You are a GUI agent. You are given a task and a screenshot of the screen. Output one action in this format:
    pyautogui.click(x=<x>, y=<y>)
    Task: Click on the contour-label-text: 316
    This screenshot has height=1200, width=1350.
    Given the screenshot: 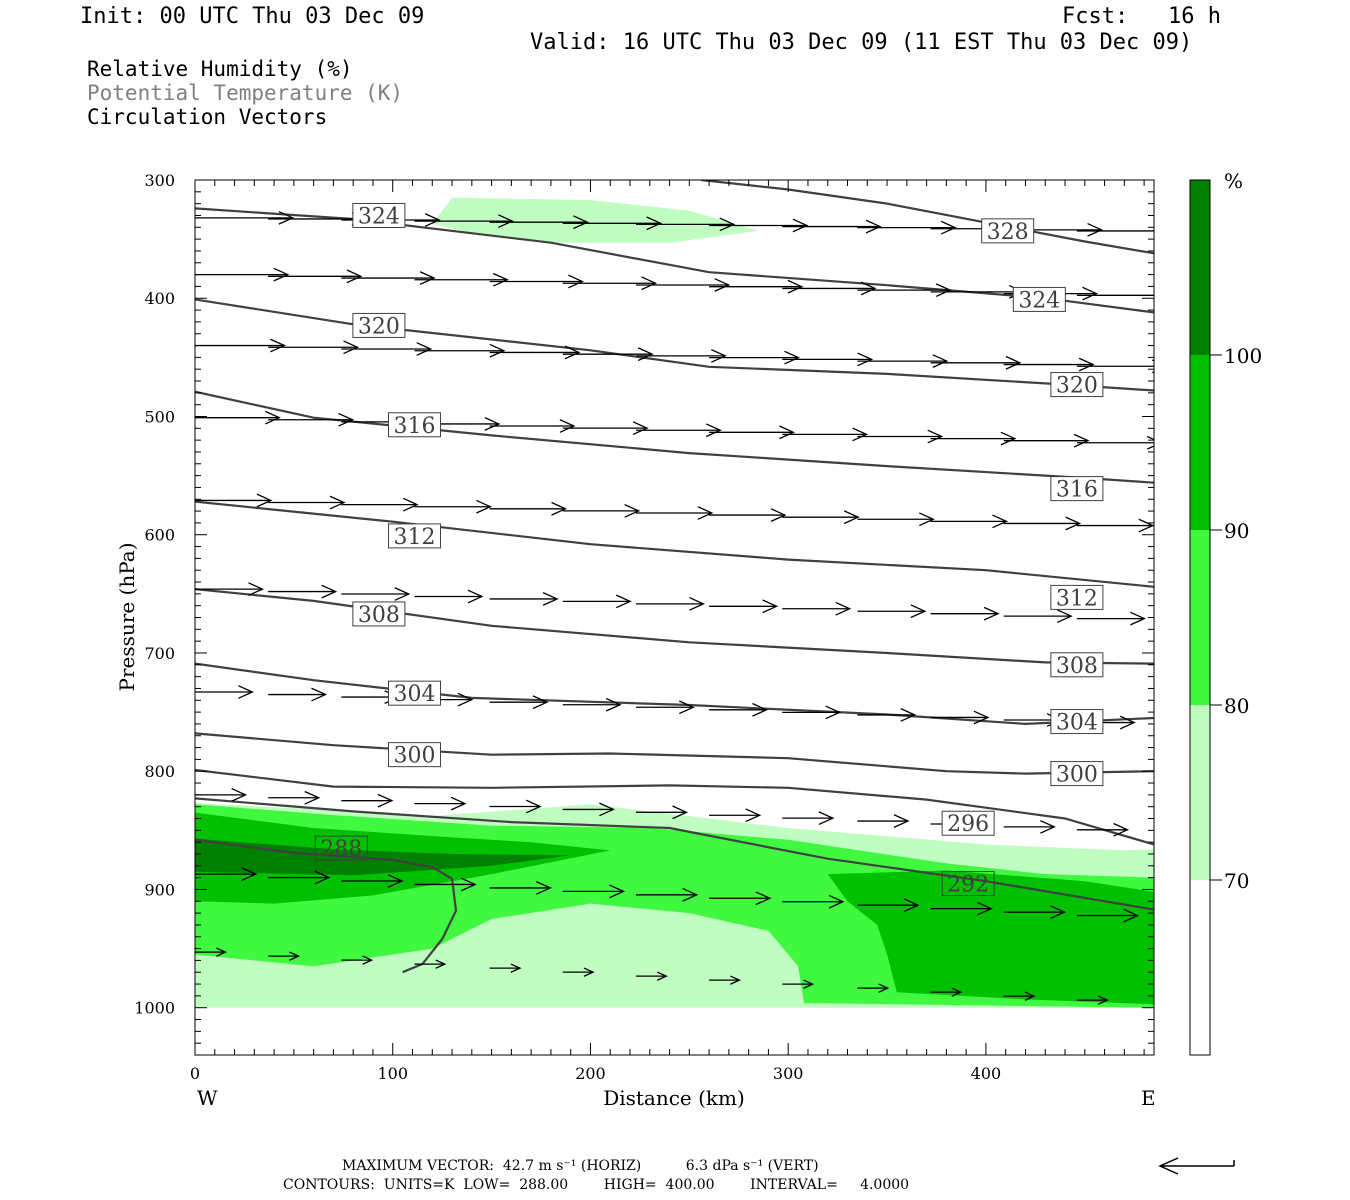 What is the action you would take?
    pyautogui.click(x=414, y=426)
    